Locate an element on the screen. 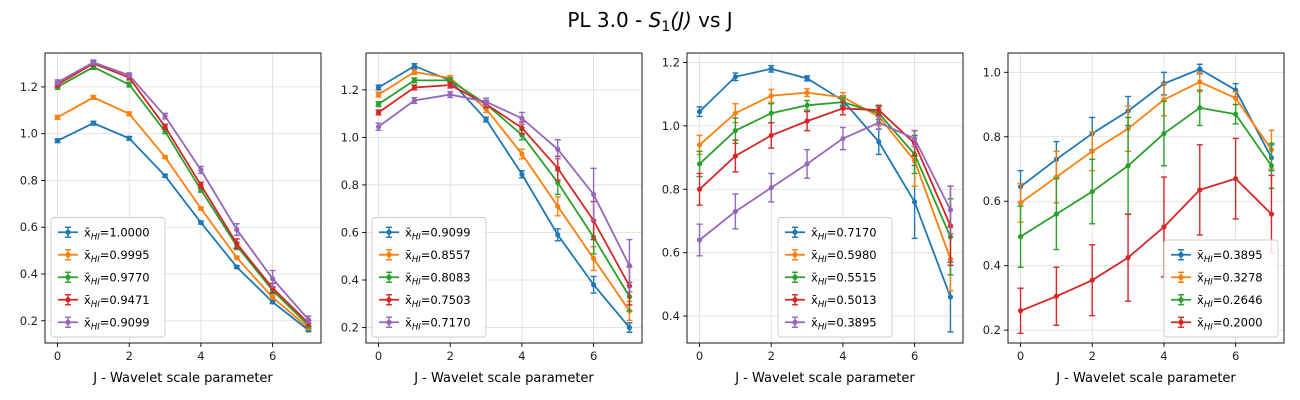 This screenshot has height=400, width=1300. y-tick-label: 0.4 is located at coordinates (992, 266).